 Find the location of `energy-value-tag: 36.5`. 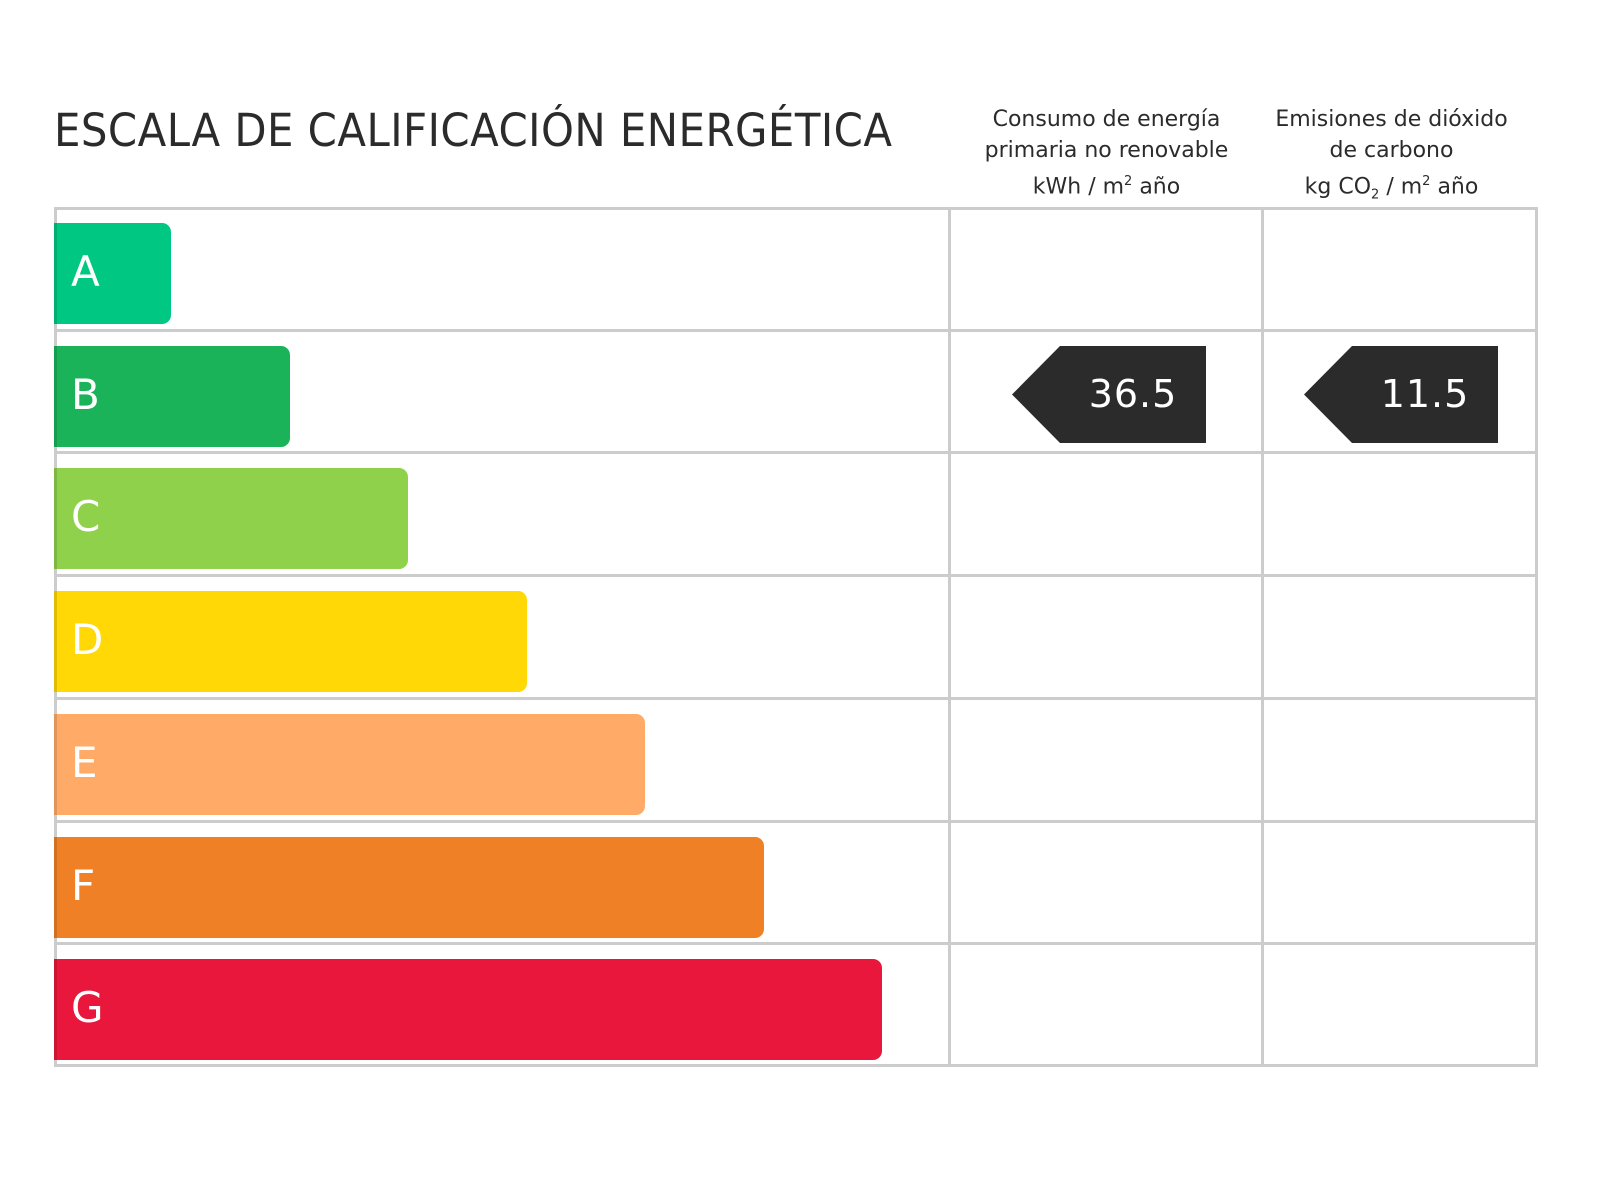

energy-value-tag: 36.5 is located at coordinates (1109, 394).